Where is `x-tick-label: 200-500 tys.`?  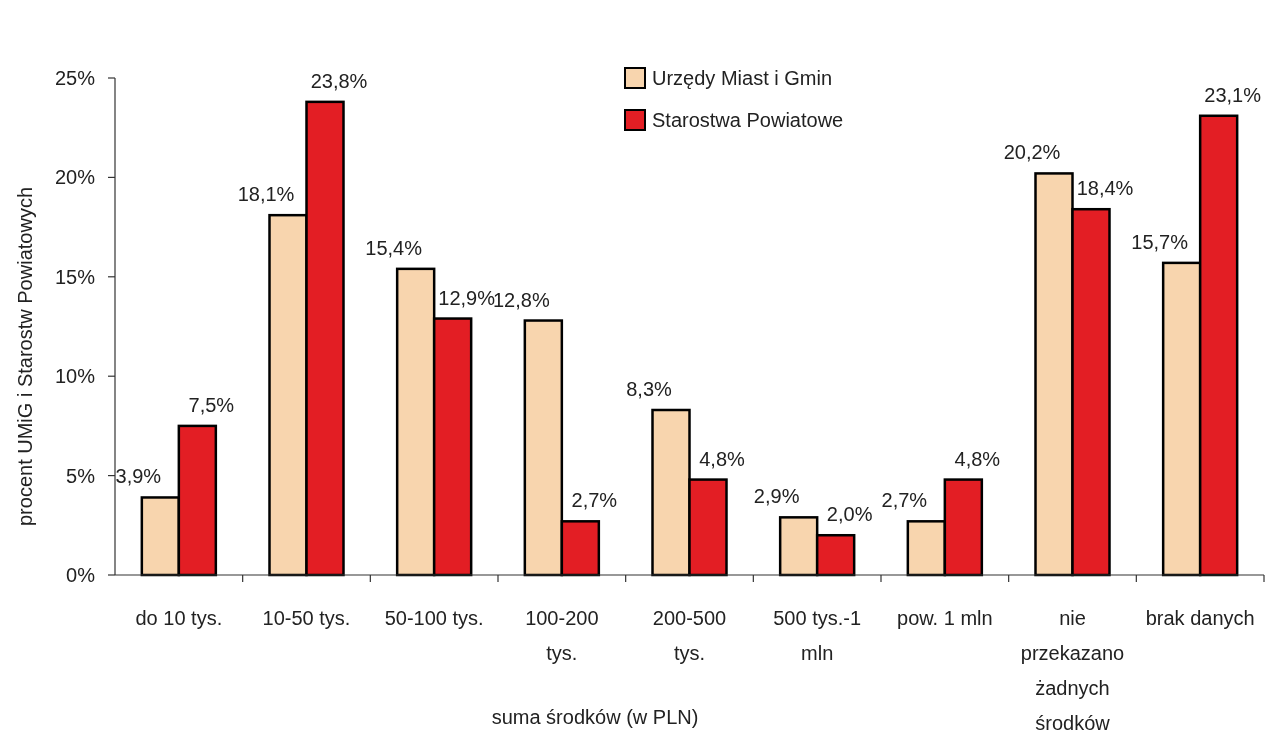 x-tick-label: 200-500 tys. is located at coordinates (689, 635).